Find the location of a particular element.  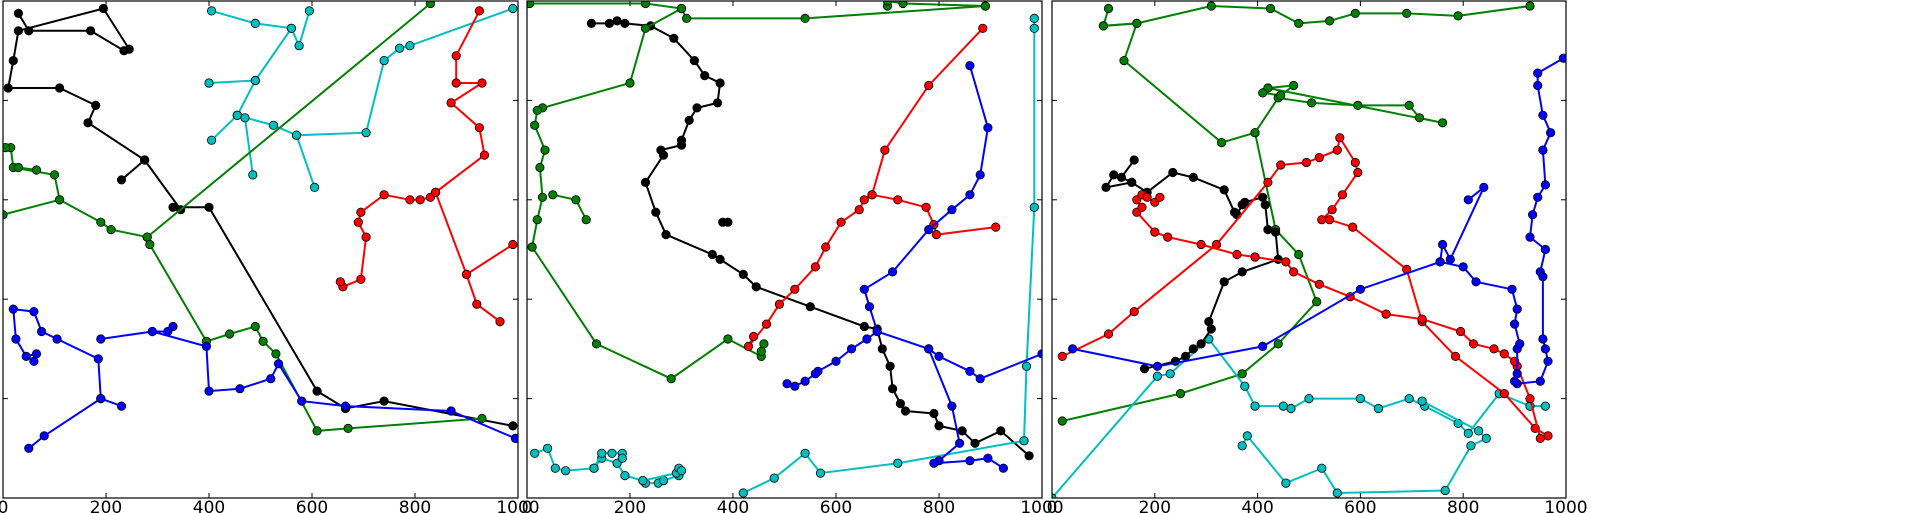

x-tick-label: 800 is located at coordinates (939, 505).